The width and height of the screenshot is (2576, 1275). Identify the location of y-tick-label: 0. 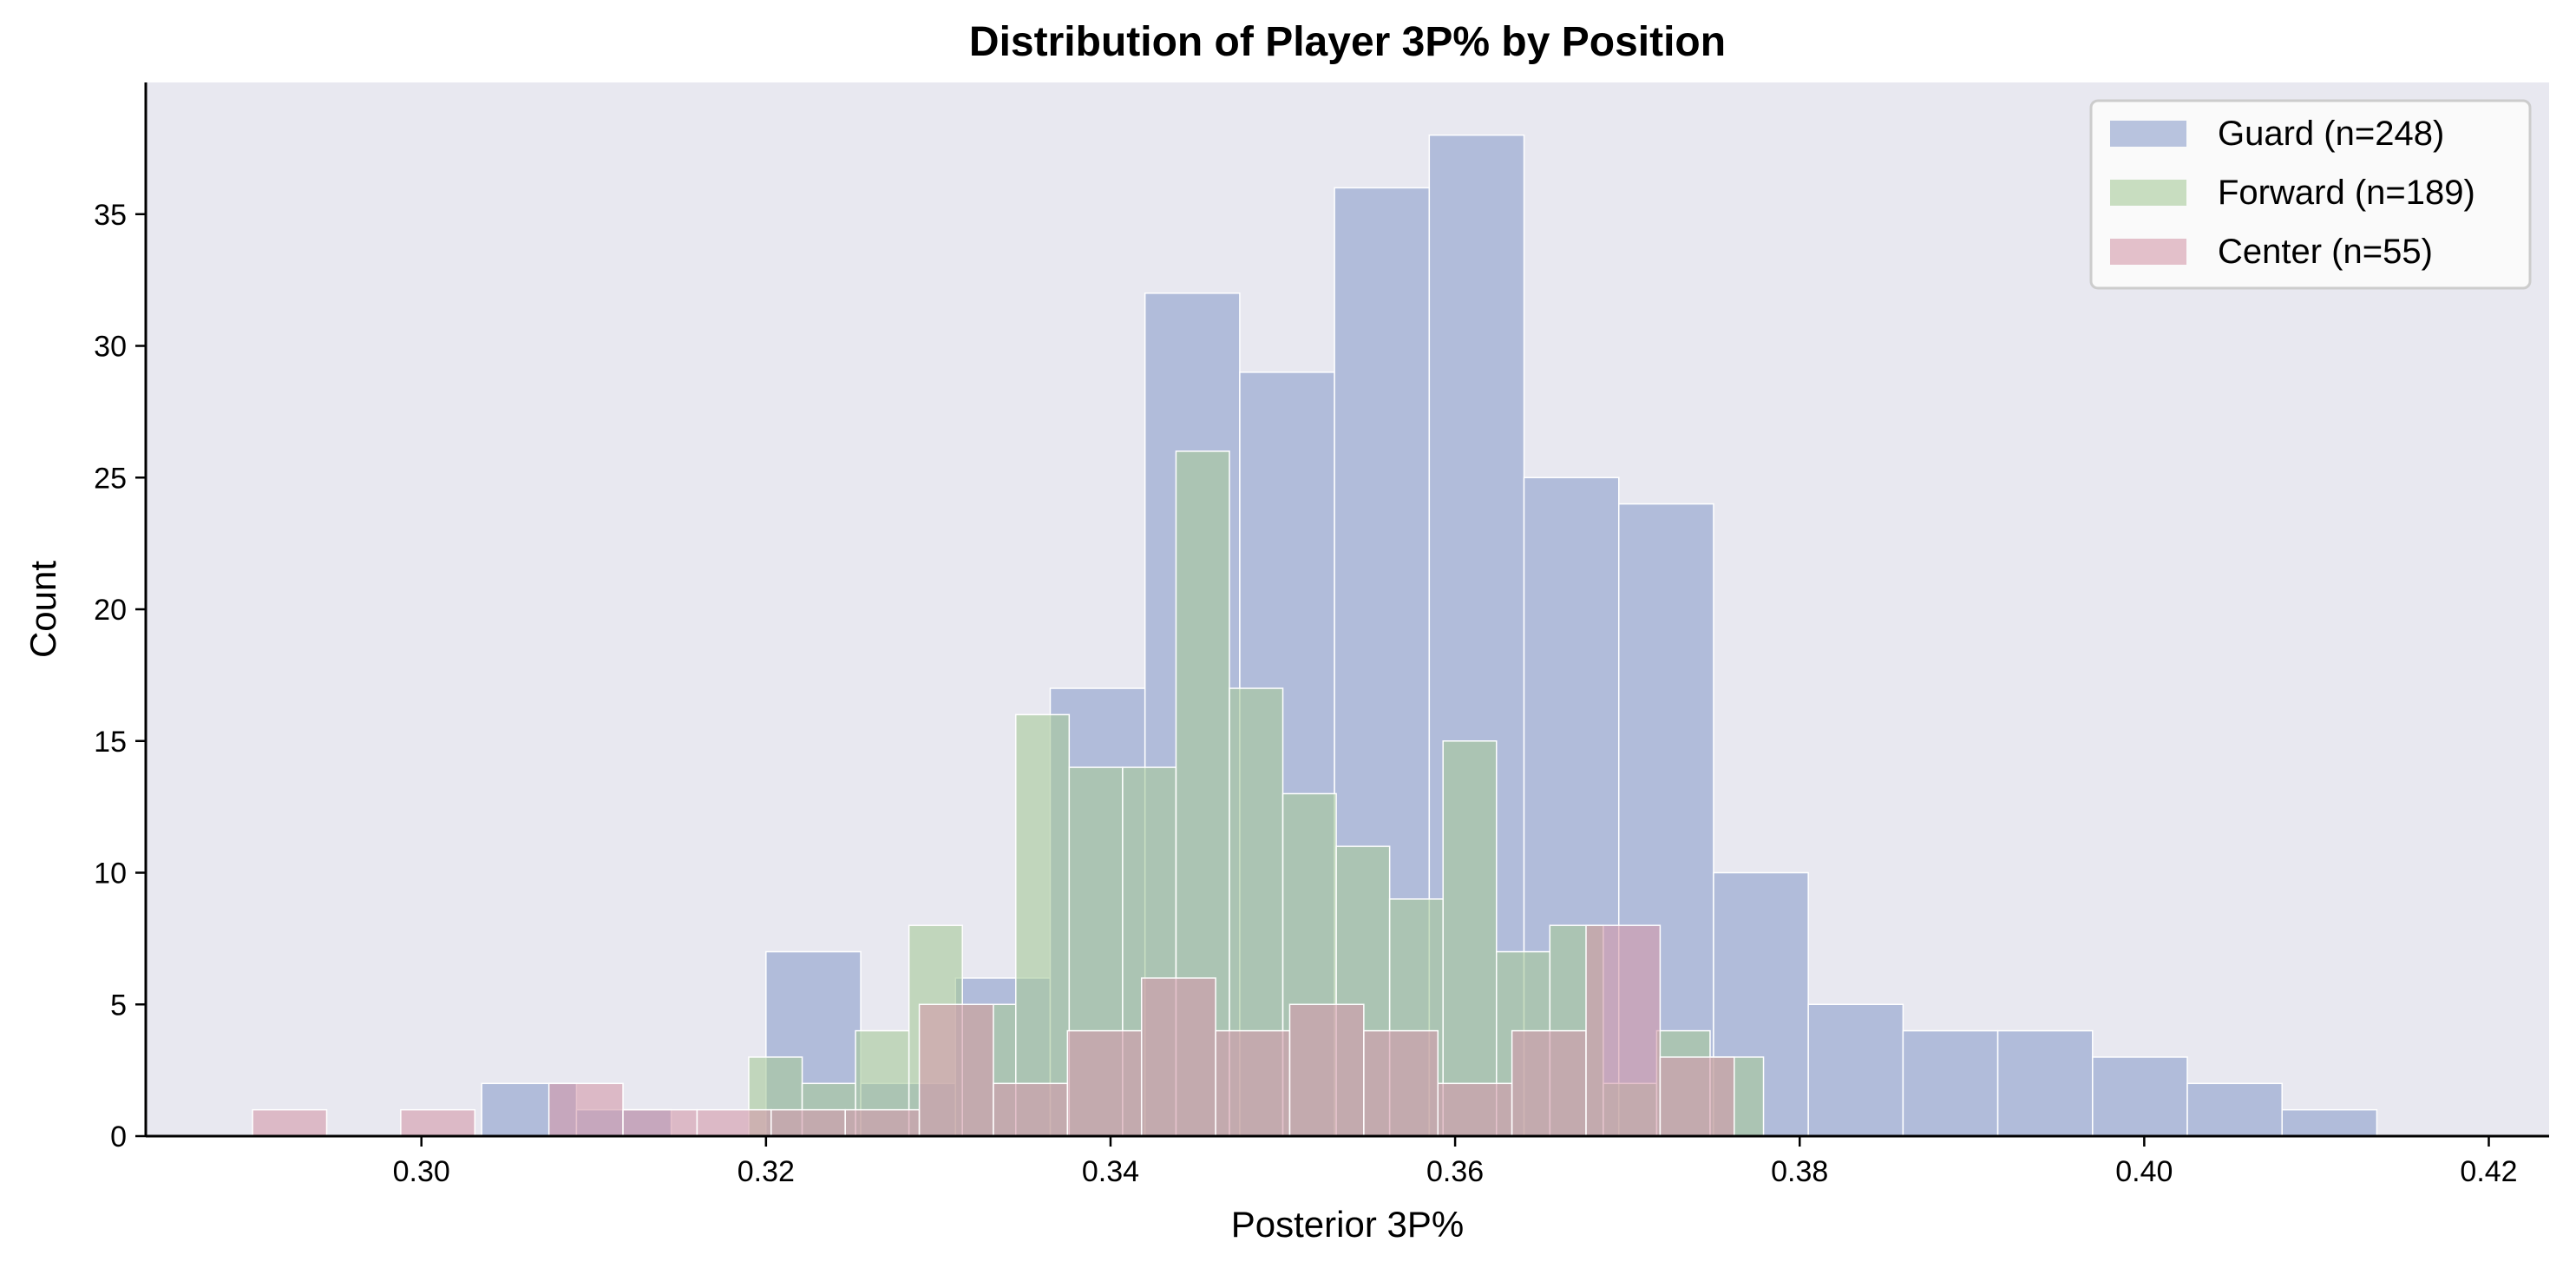
(118, 1137).